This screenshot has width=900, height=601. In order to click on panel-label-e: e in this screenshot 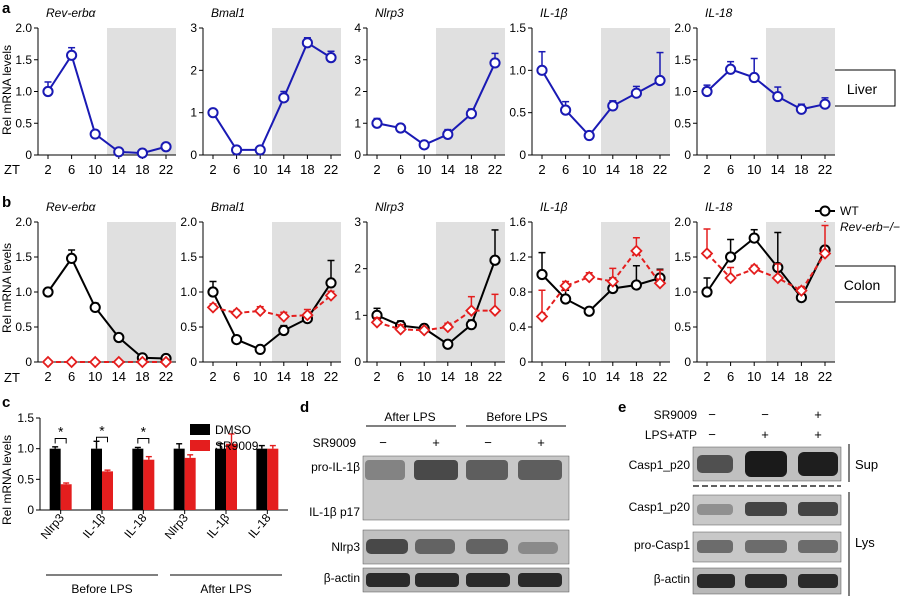, I will do `click(622, 407)`.